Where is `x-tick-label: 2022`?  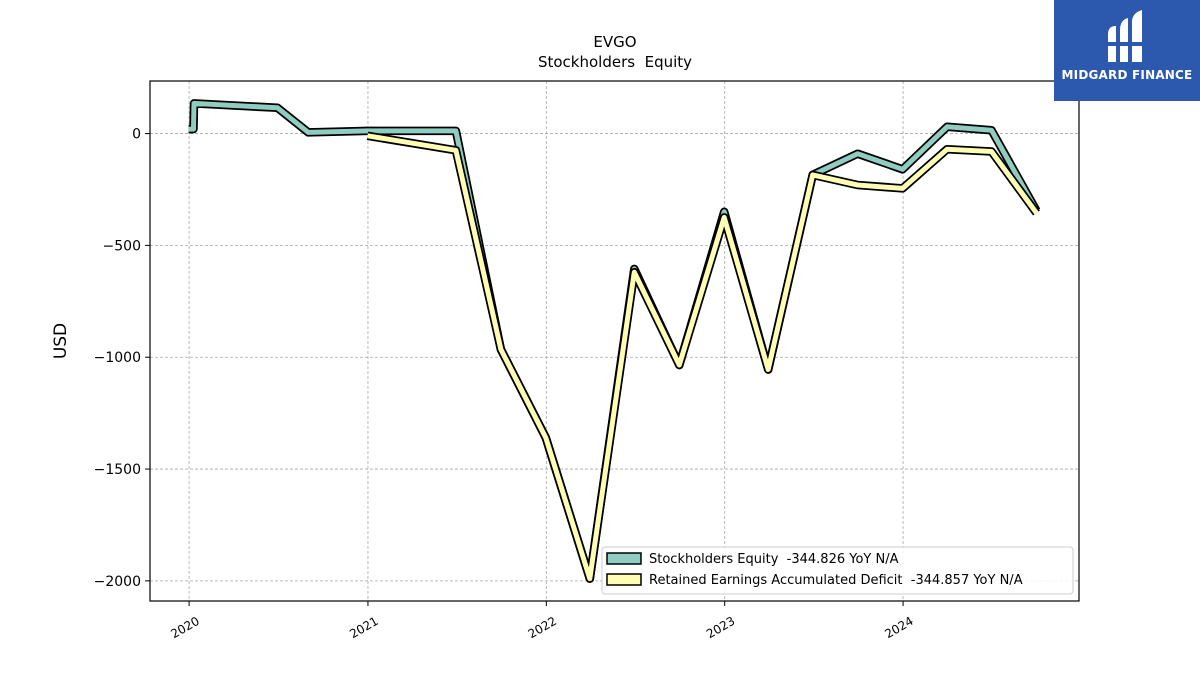 x-tick-label: 2022 is located at coordinates (542, 627).